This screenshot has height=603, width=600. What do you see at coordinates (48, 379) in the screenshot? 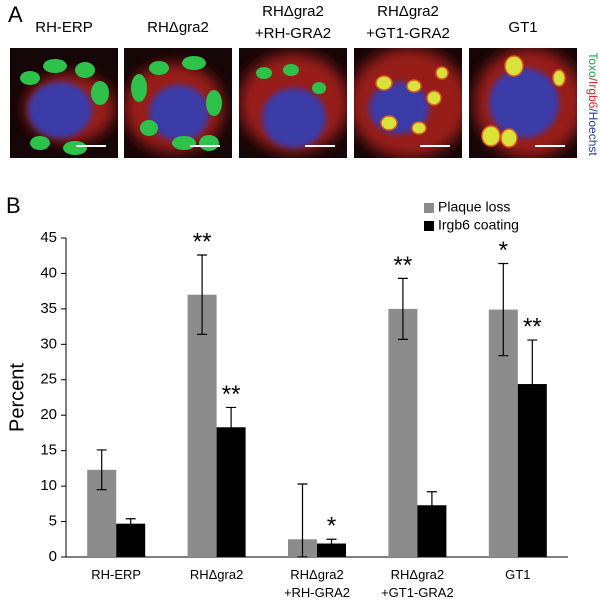
I see `y-tick-label: 25` at bounding box center [48, 379].